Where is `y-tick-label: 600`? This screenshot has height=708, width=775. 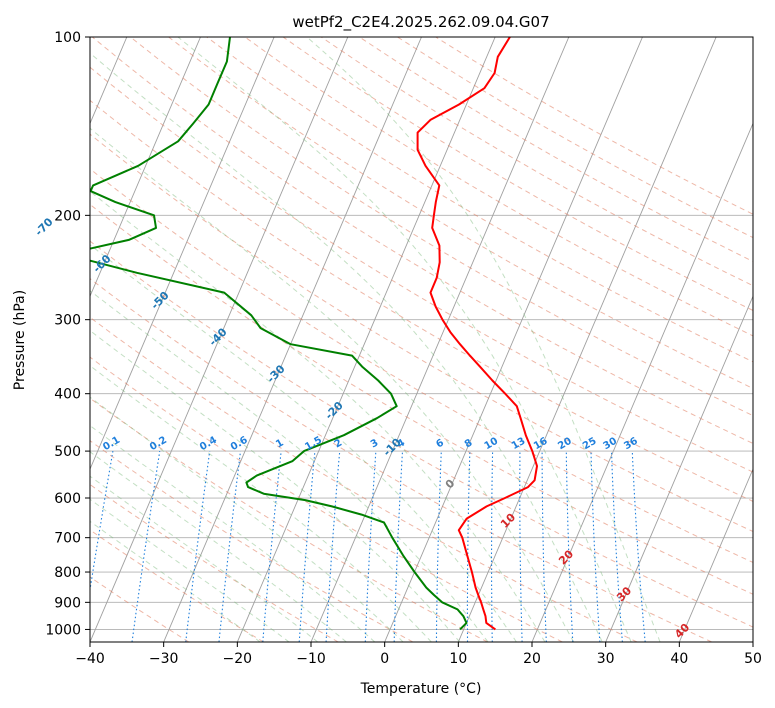
y-tick-label: 600 is located at coordinates (67, 499).